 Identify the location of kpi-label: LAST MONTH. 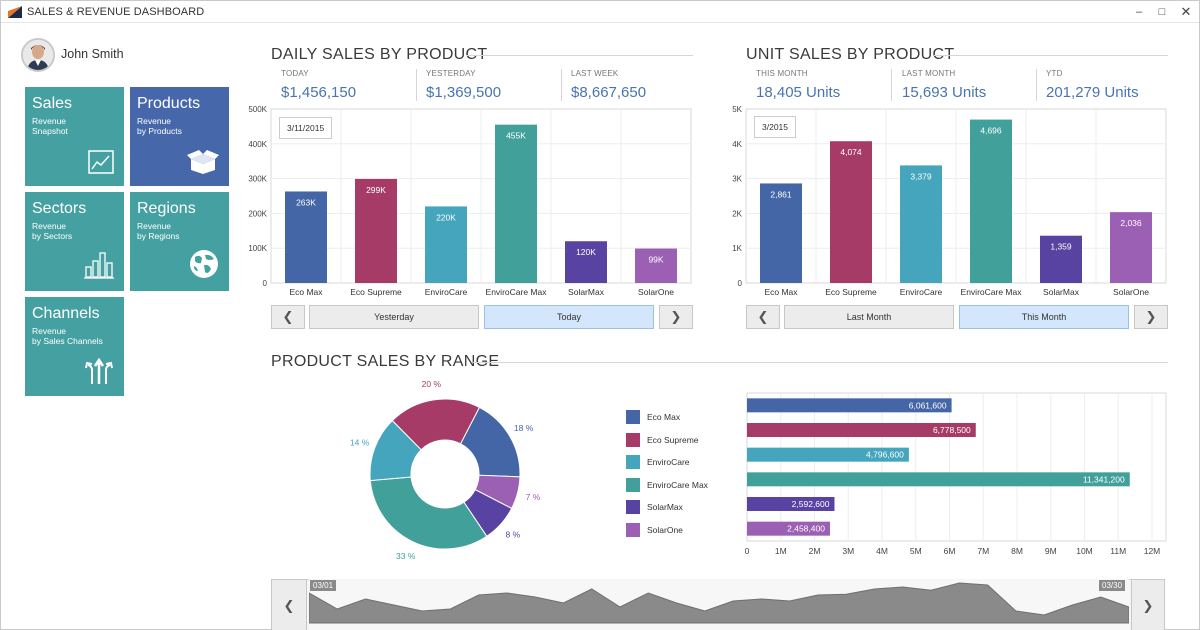
(929, 73).